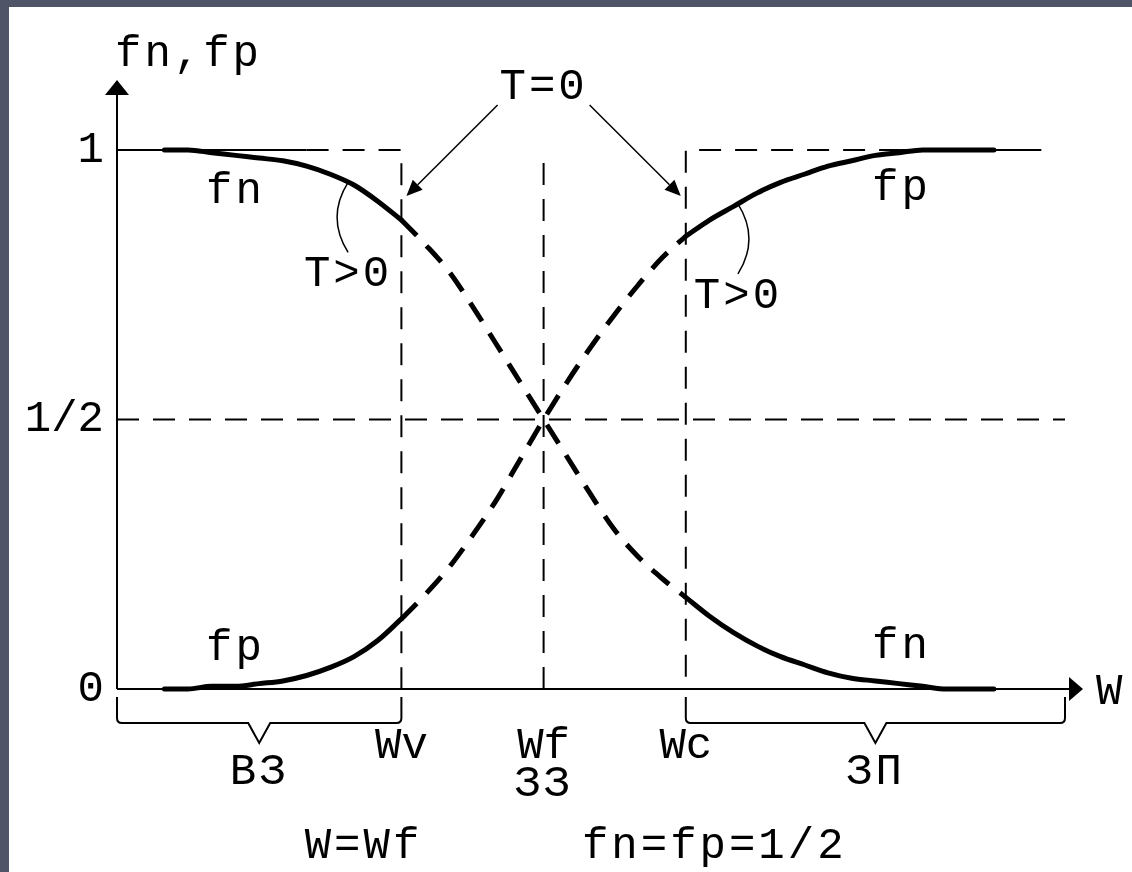 The image size is (1132, 872). Describe the element at coordinates (259, 771) in the screenshot. I see `text: ВЗ` at that location.